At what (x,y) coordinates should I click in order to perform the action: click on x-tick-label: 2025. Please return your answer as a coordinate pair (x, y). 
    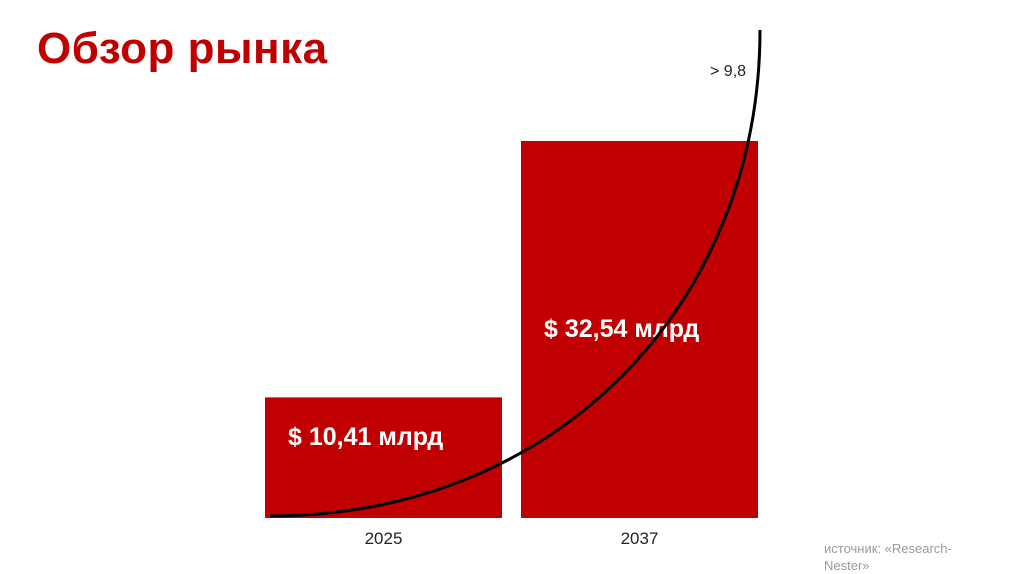
    Looking at the image, I should click on (384, 538).